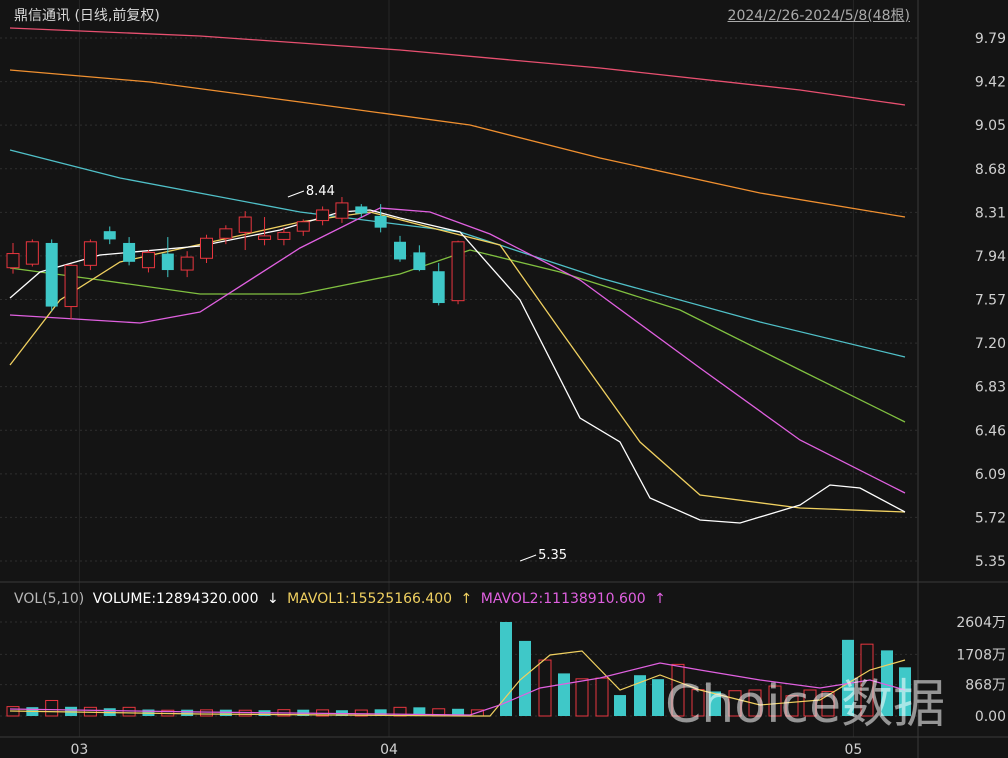 This screenshot has height=758, width=1008. I want to click on date-tick-label: 04, so click(389, 750).